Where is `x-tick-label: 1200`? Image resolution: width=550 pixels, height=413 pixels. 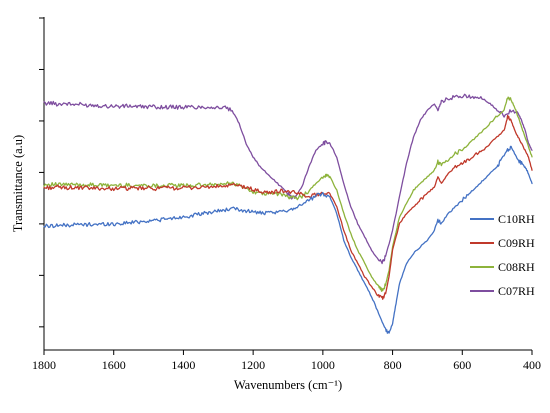
x-tick-label: 1200 is located at coordinates (253, 365).